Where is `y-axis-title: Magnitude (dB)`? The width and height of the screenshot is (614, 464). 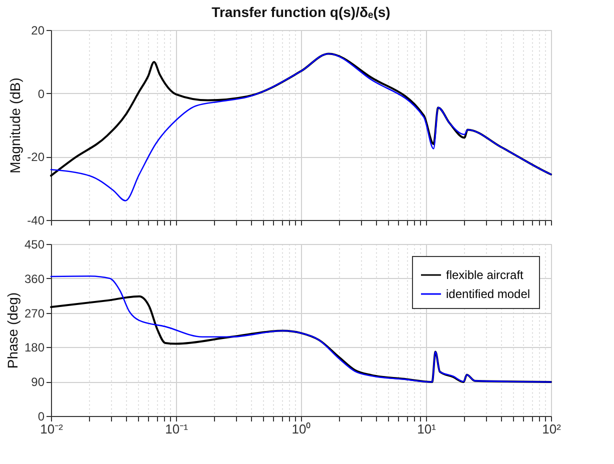 y-axis-title: Magnitude (dB) is located at coordinates (15, 126).